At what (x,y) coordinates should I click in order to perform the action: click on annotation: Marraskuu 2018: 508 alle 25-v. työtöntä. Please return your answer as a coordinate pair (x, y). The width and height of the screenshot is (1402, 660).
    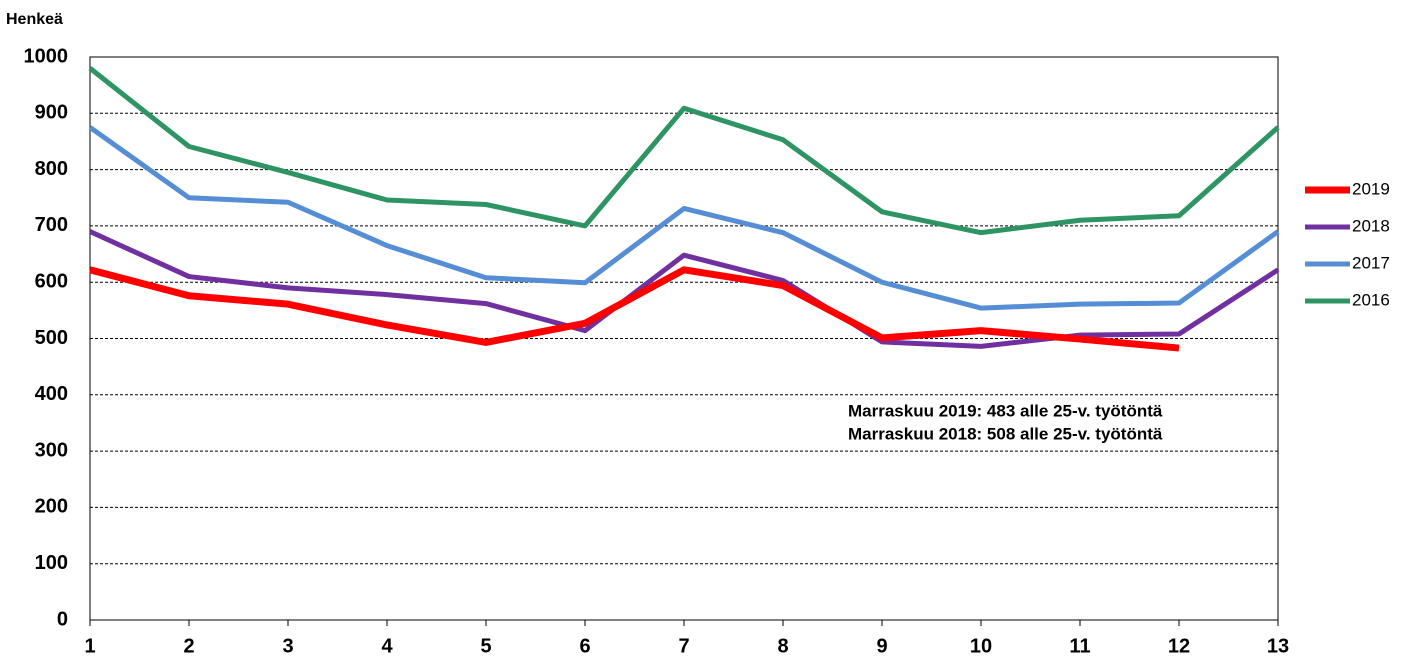
    Looking at the image, I should click on (1005, 433).